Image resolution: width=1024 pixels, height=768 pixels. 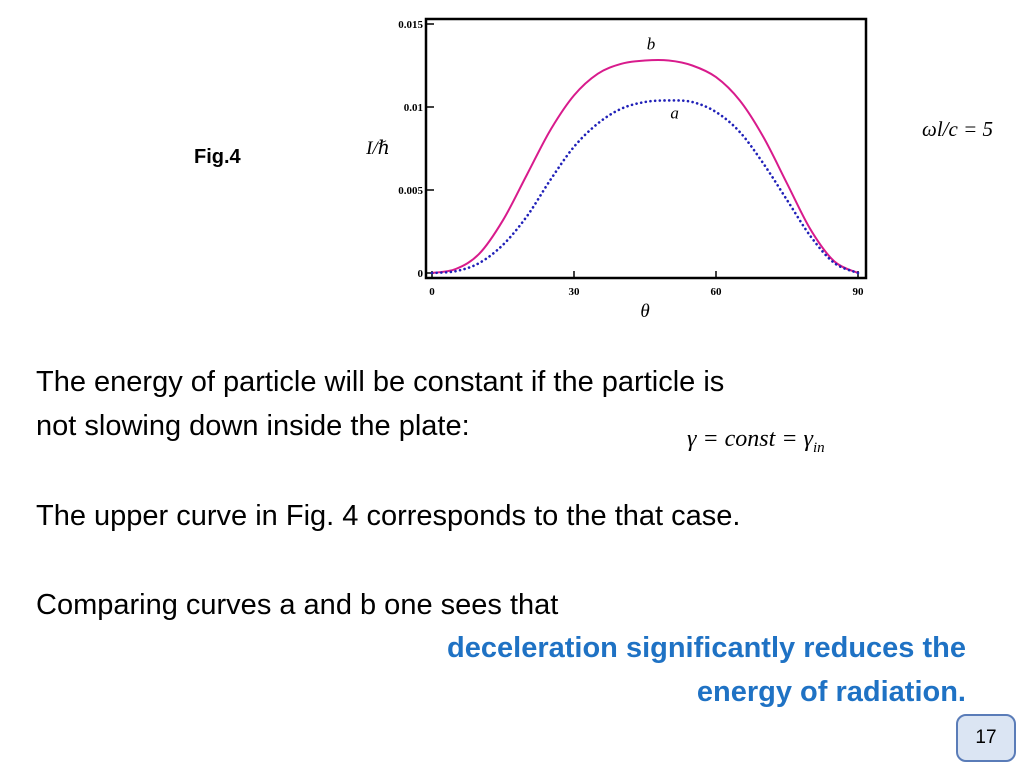 I want to click on x-axis-label: θ, so click(x=644, y=311).